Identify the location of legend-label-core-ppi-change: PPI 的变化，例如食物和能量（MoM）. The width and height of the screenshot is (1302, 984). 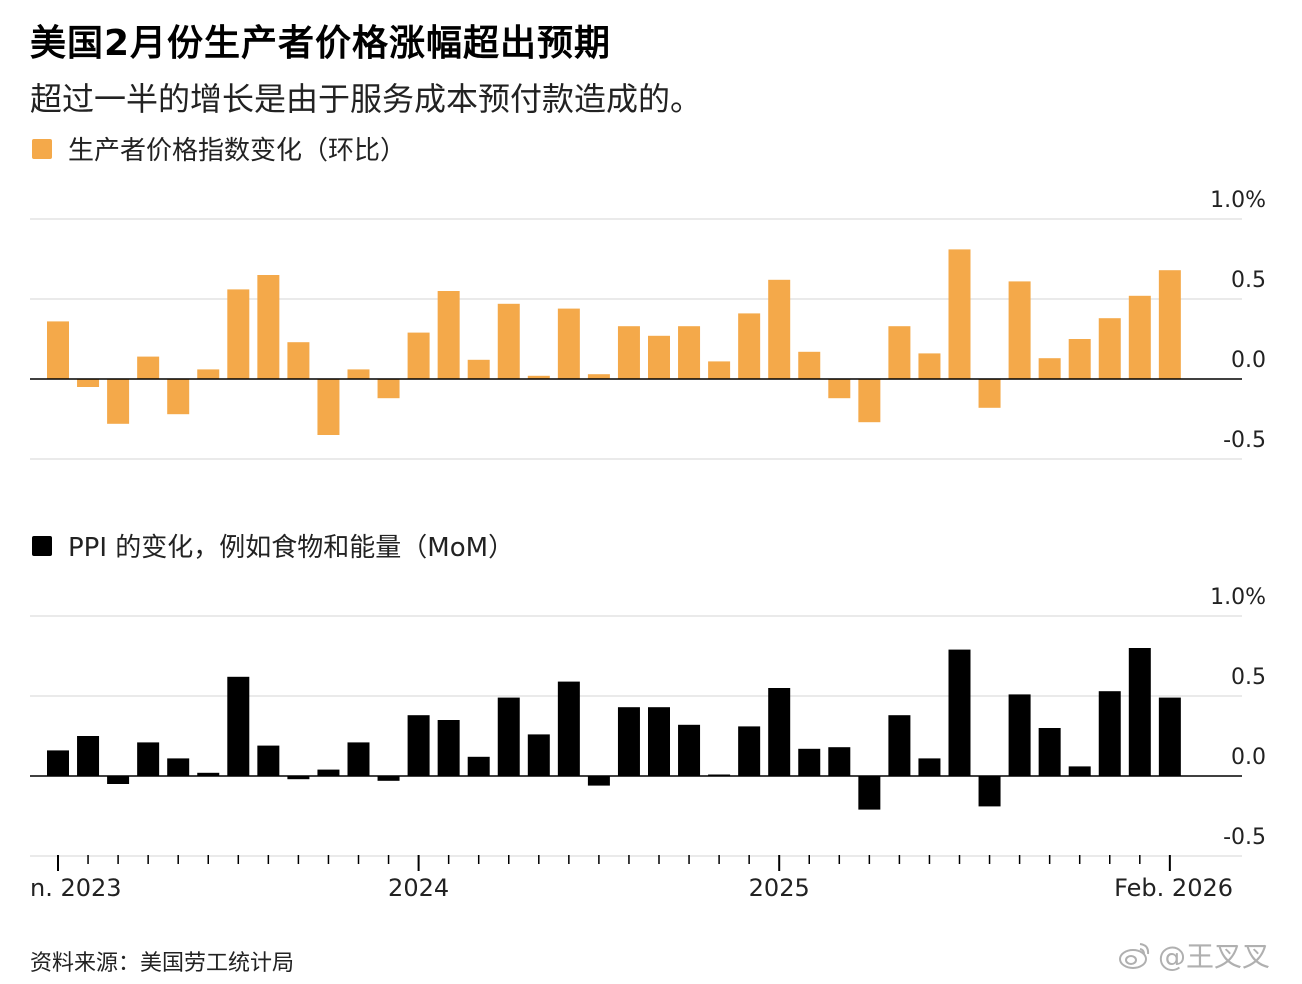
(291, 548).